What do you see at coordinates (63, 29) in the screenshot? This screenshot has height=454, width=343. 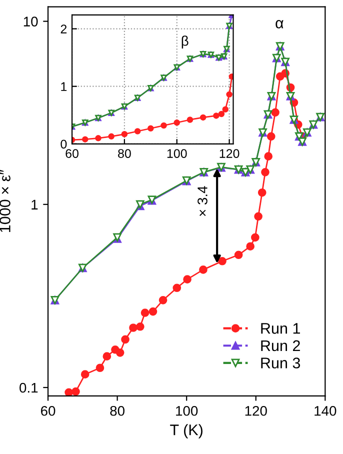 I see `y-tick-label: 2` at bounding box center [63, 29].